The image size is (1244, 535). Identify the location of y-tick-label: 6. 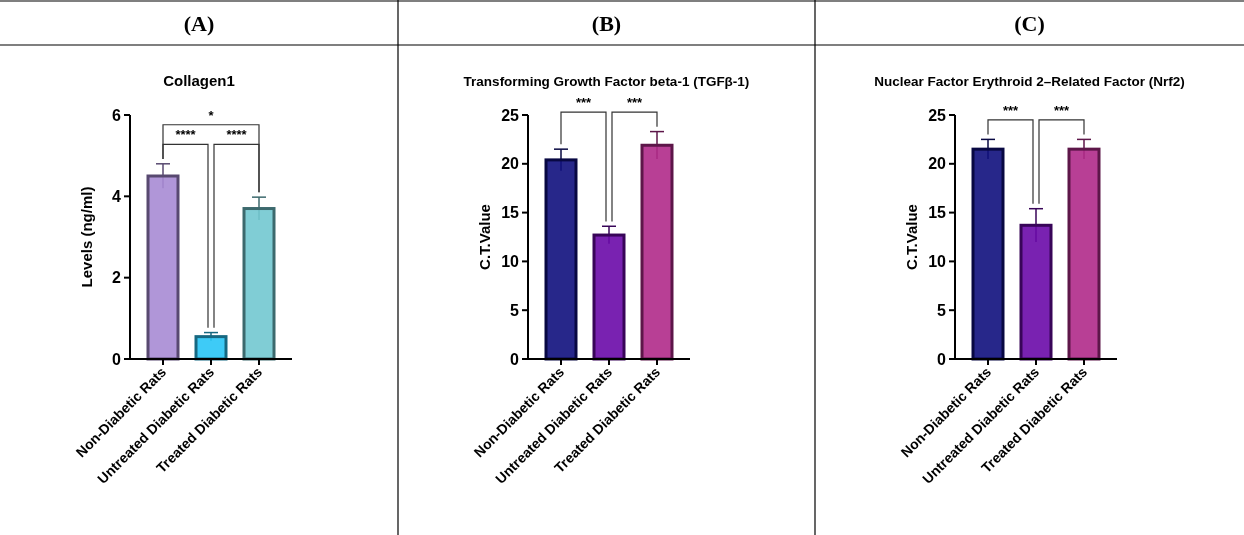
(117, 115).